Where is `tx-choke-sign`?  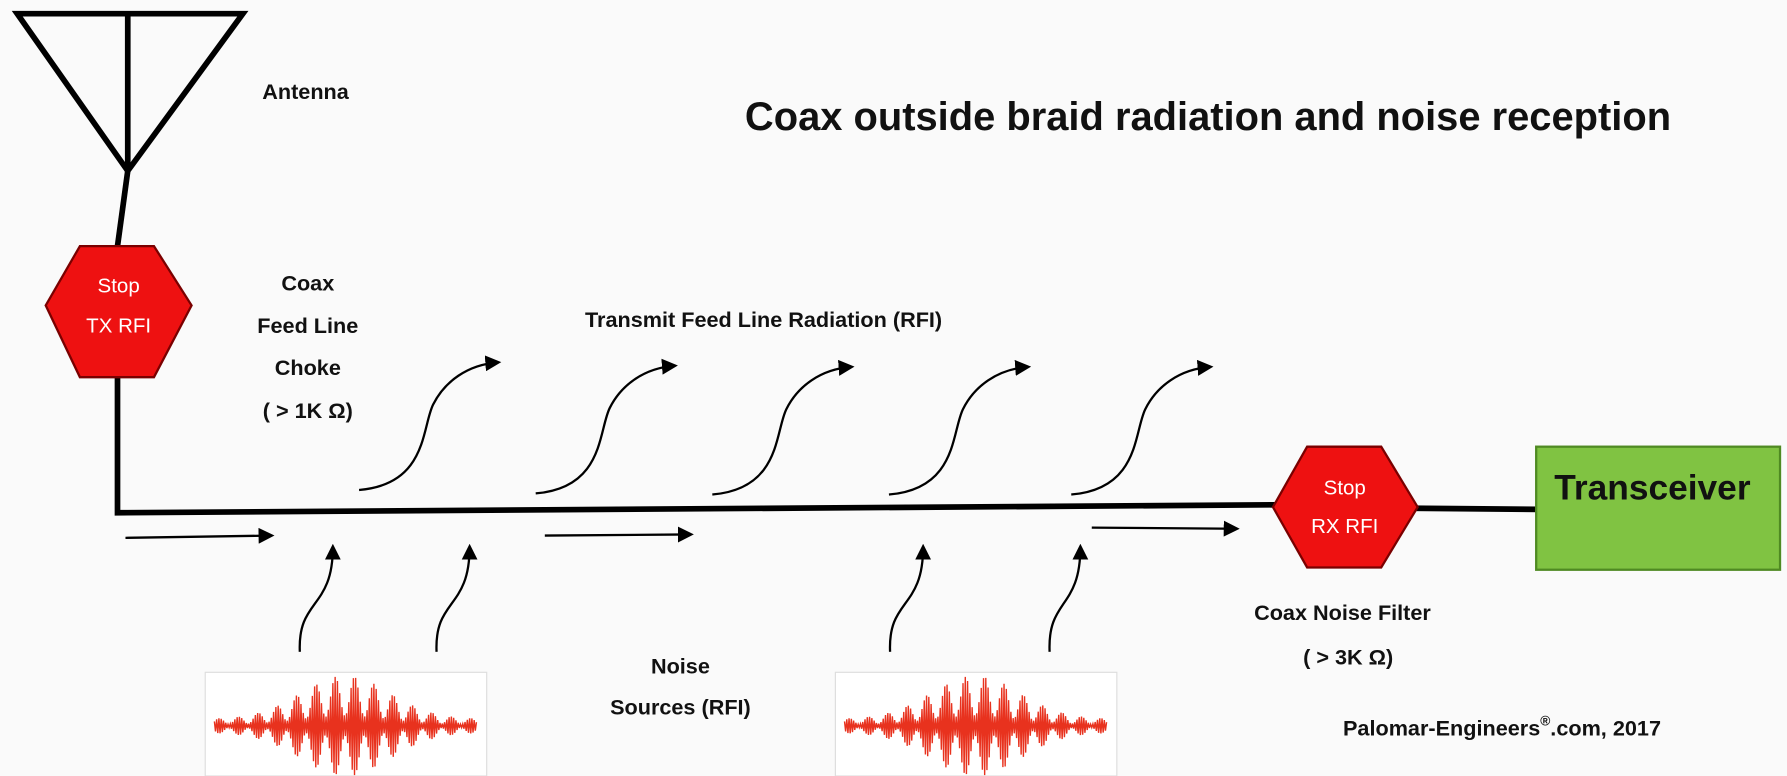
tx-choke-sign is located at coordinates (118, 311).